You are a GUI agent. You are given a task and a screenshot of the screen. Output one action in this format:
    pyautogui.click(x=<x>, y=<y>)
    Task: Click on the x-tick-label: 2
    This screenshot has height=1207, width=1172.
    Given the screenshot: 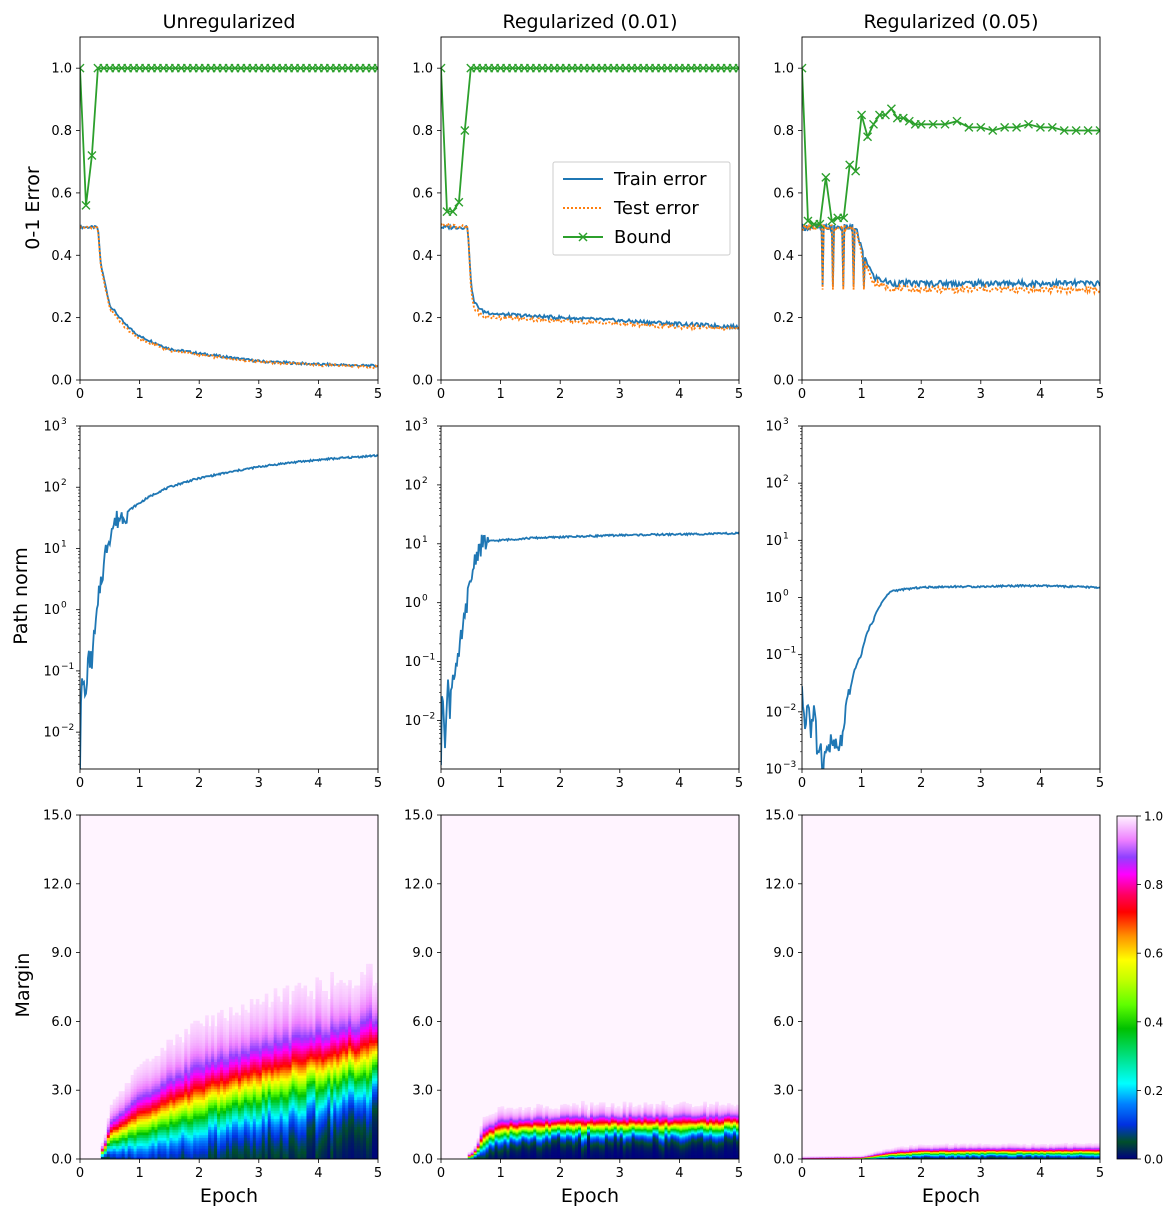 What is the action you would take?
    pyautogui.click(x=921, y=783)
    